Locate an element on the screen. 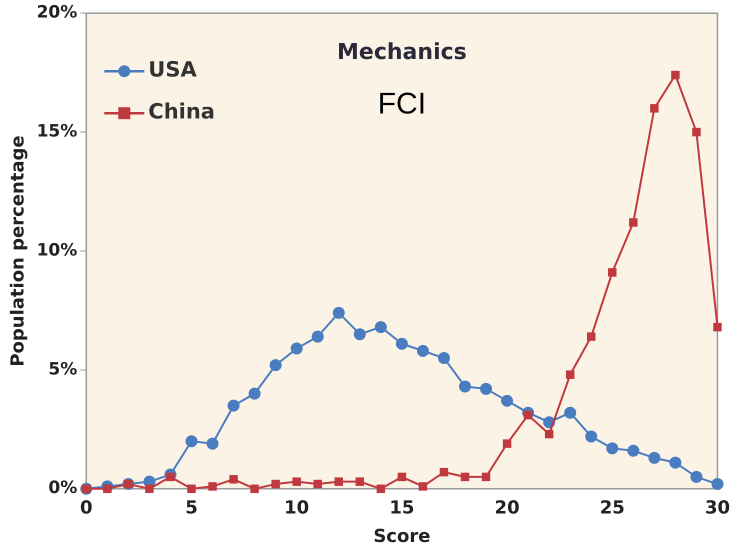 This screenshot has width=733, height=556. x-tick-label: 30 is located at coordinates (717, 507).